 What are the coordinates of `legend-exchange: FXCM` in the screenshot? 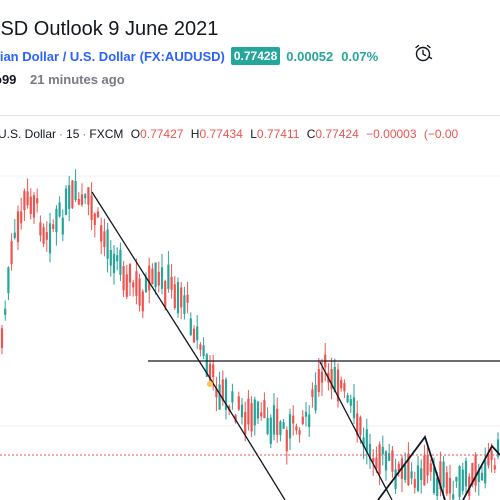 It's located at (106, 134).